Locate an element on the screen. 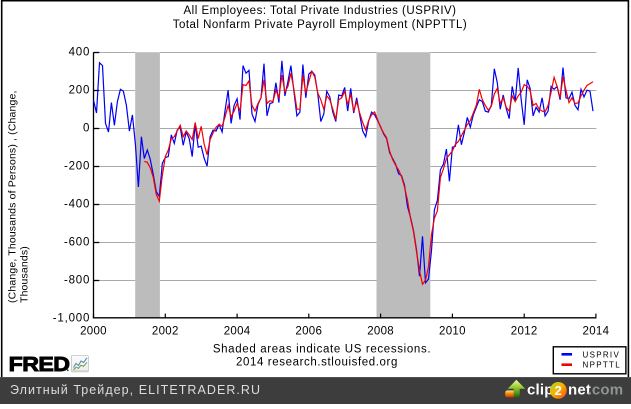 This screenshot has height=409, width=631. svg-text: 0 is located at coordinates (86, 129).